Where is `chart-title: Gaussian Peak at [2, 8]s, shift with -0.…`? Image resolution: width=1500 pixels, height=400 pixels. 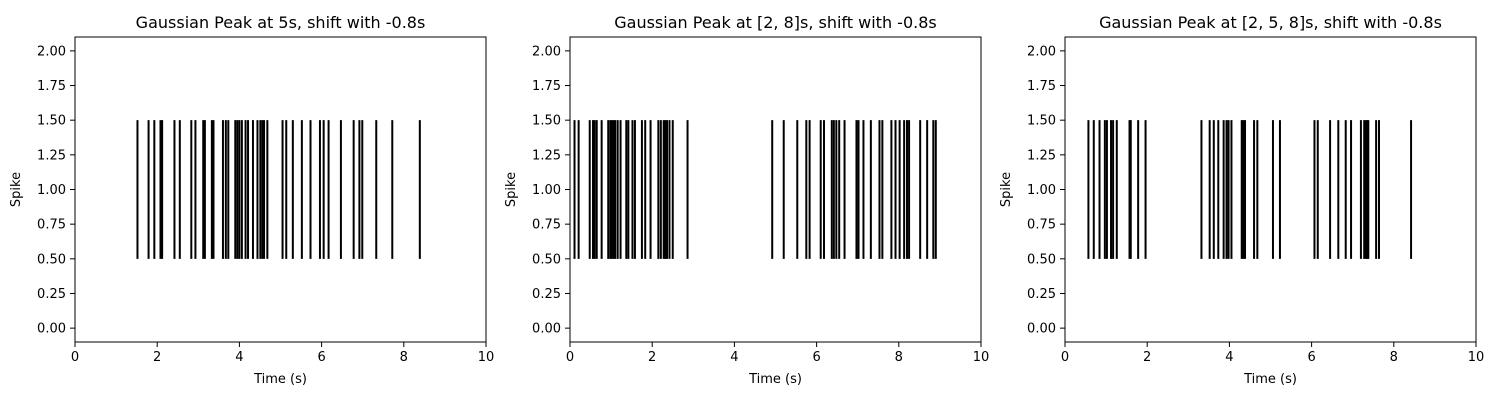 chart-title: Gaussian Peak at [2, 8]s, shift with -0.… is located at coordinates (775, 22).